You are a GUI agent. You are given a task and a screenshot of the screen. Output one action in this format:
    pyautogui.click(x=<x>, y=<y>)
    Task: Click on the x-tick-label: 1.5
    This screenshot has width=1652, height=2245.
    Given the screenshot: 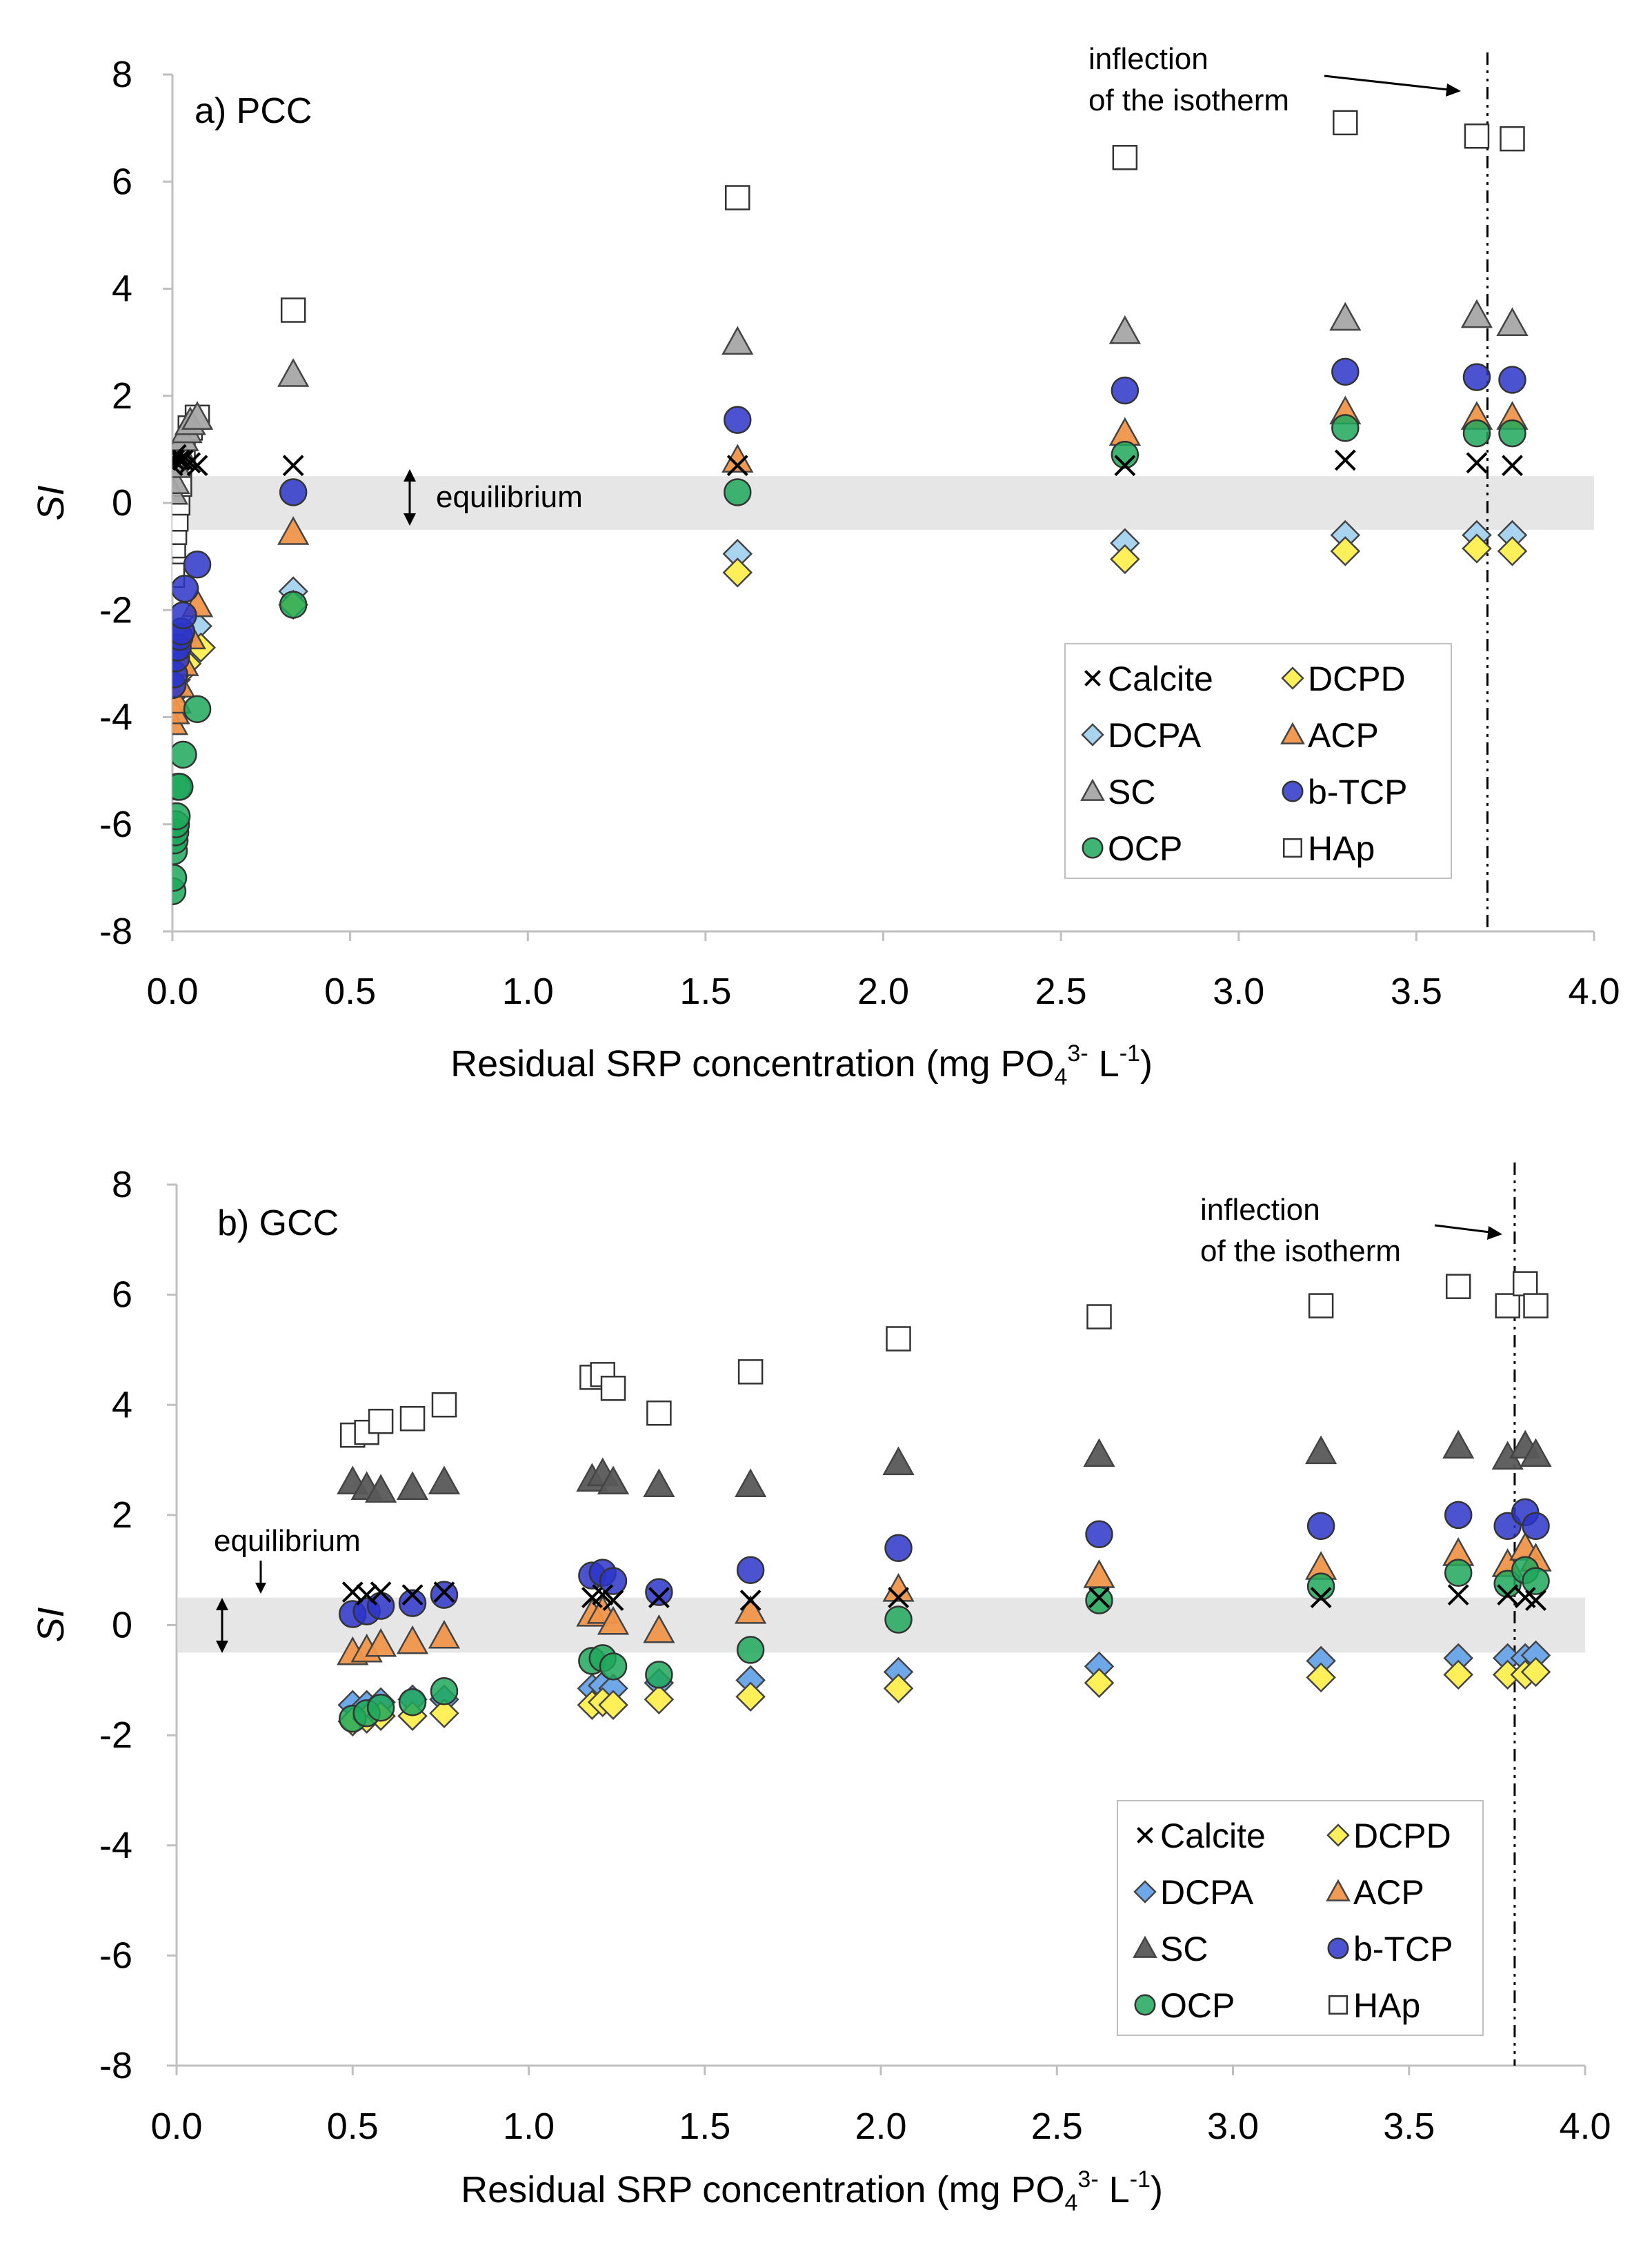 What is the action you would take?
    pyautogui.click(x=704, y=2126)
    